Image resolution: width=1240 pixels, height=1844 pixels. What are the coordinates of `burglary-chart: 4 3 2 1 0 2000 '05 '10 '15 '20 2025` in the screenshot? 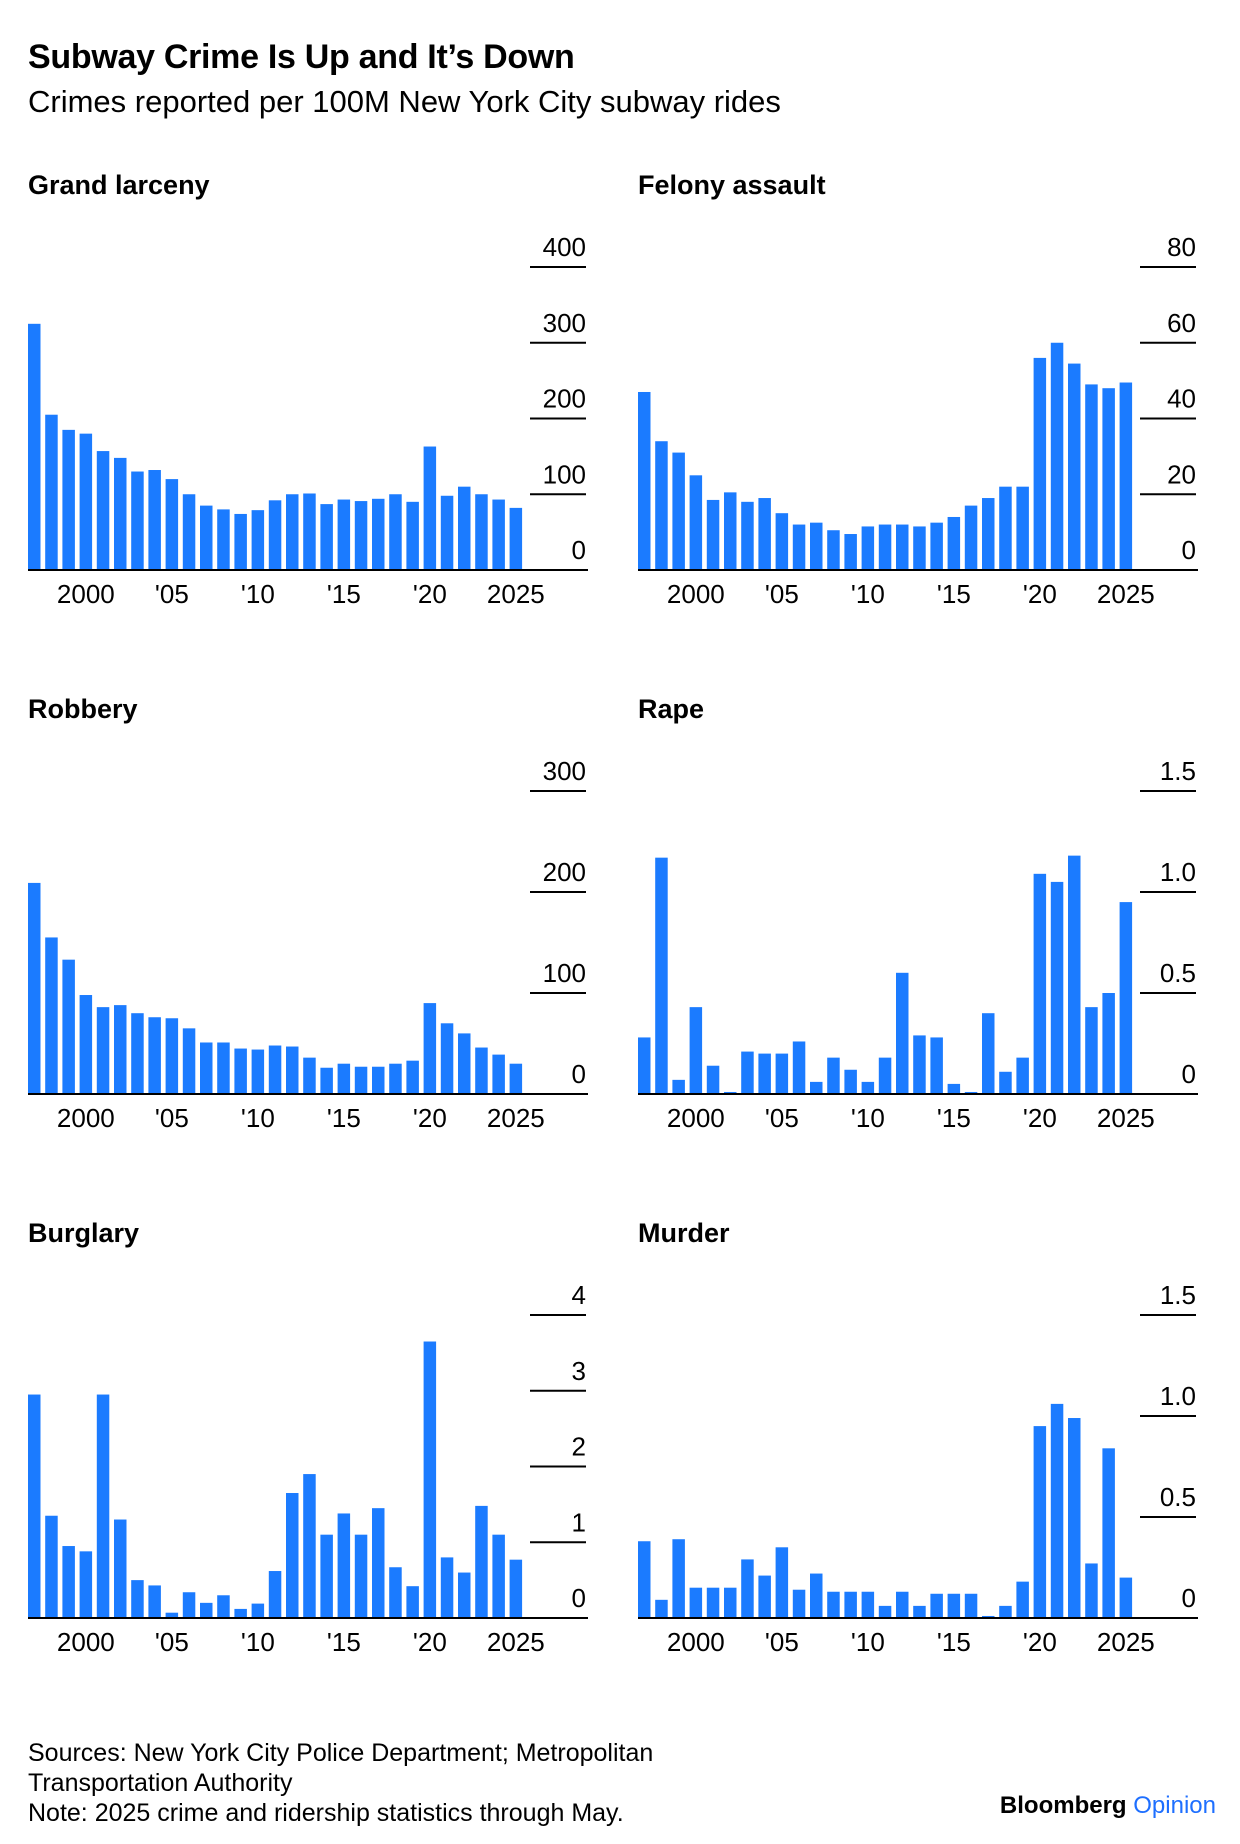 It's located at (308, 1468).